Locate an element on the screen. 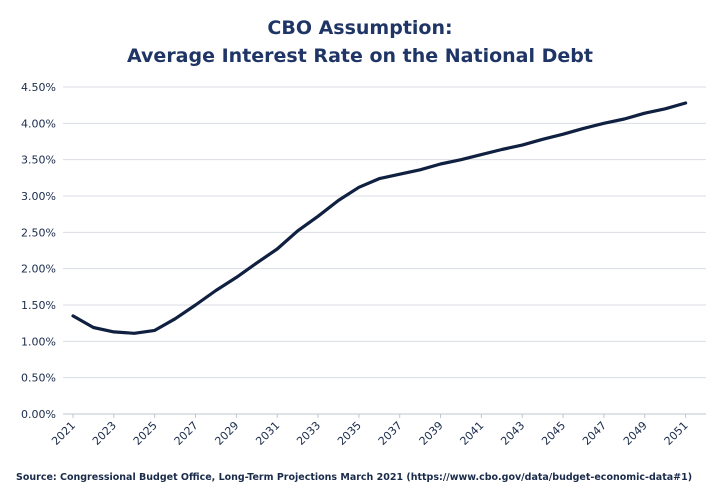 This screenshot has height=501, width=720. x-tick-label: 2025 is located at coordinates (145, 433).